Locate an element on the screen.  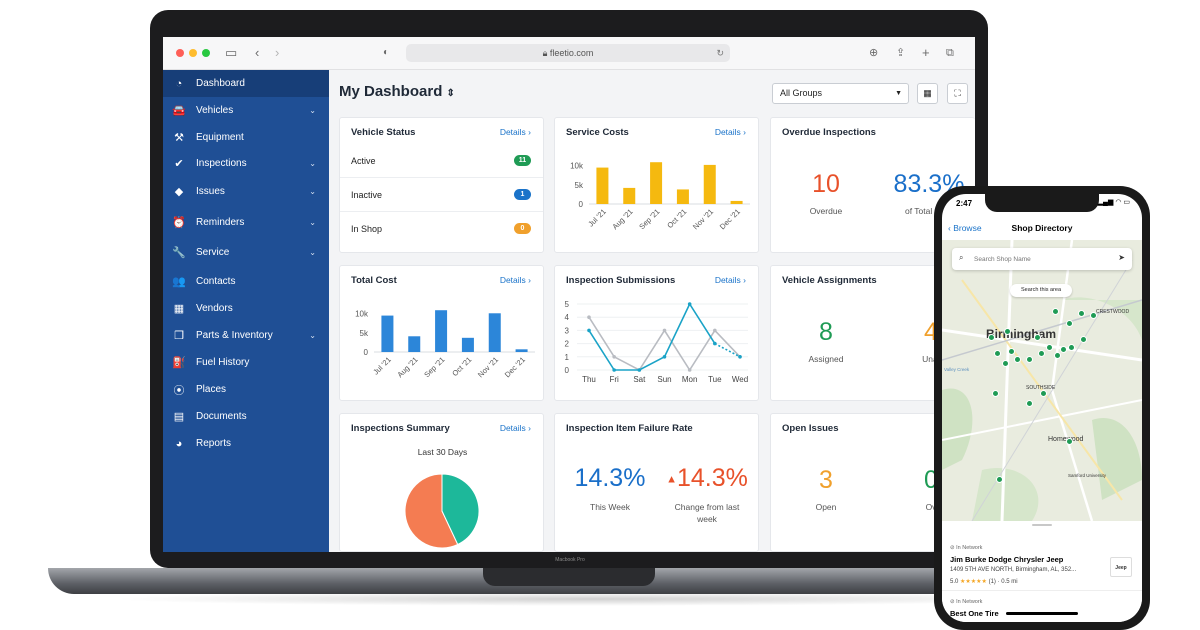
search-this-area-button: Search this area is located at coordinates (1041, 290).